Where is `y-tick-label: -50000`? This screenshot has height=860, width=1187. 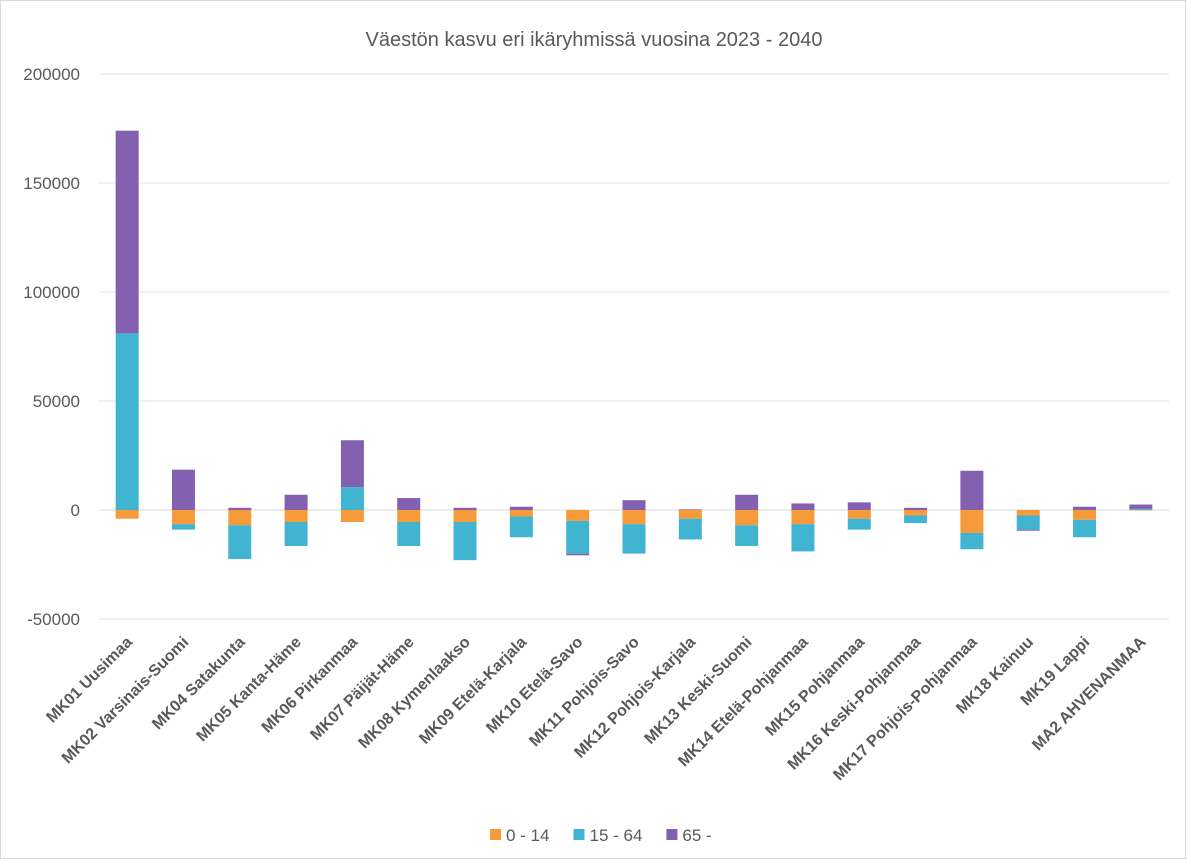
y-tick-label: -50000 is located at coordinates (53, 619).